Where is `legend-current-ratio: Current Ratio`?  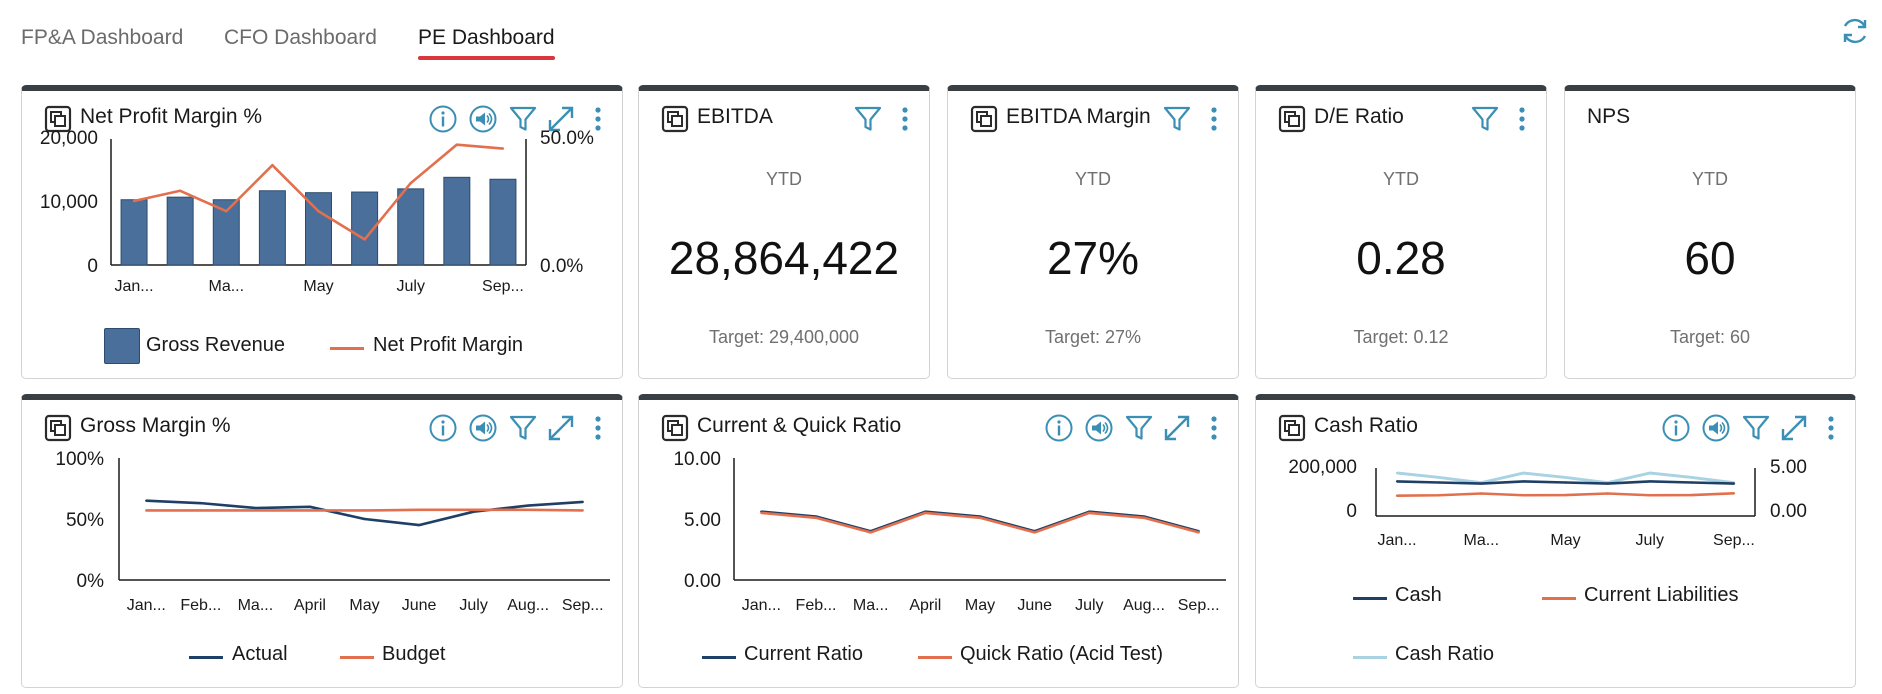
legend-current-ratio: Current Ratio is located at coordinates (803, 654).